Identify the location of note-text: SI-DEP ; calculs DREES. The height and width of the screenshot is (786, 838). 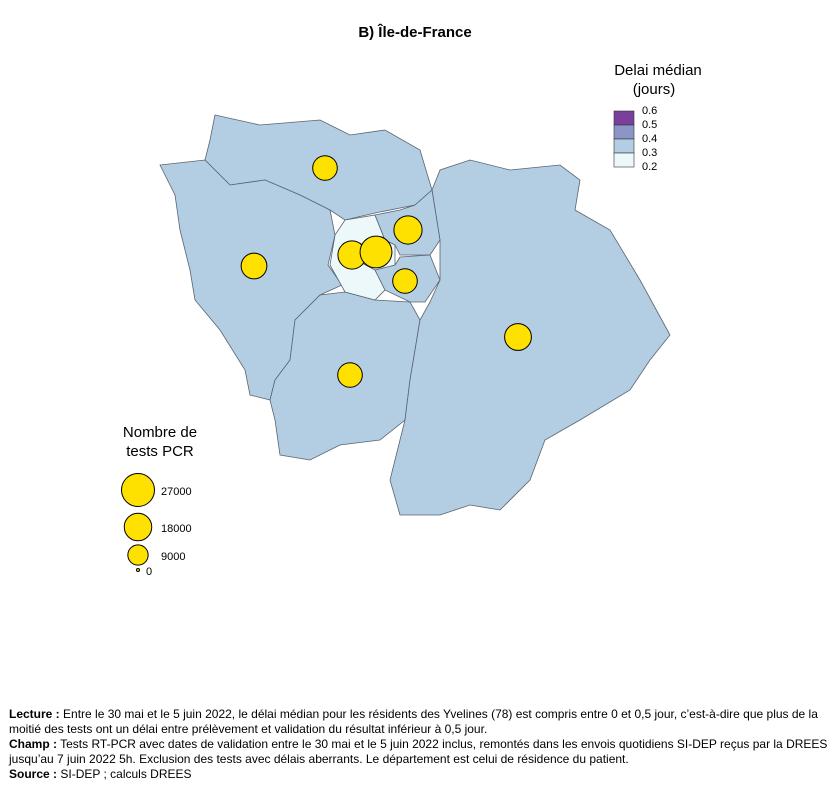
(126, 774).